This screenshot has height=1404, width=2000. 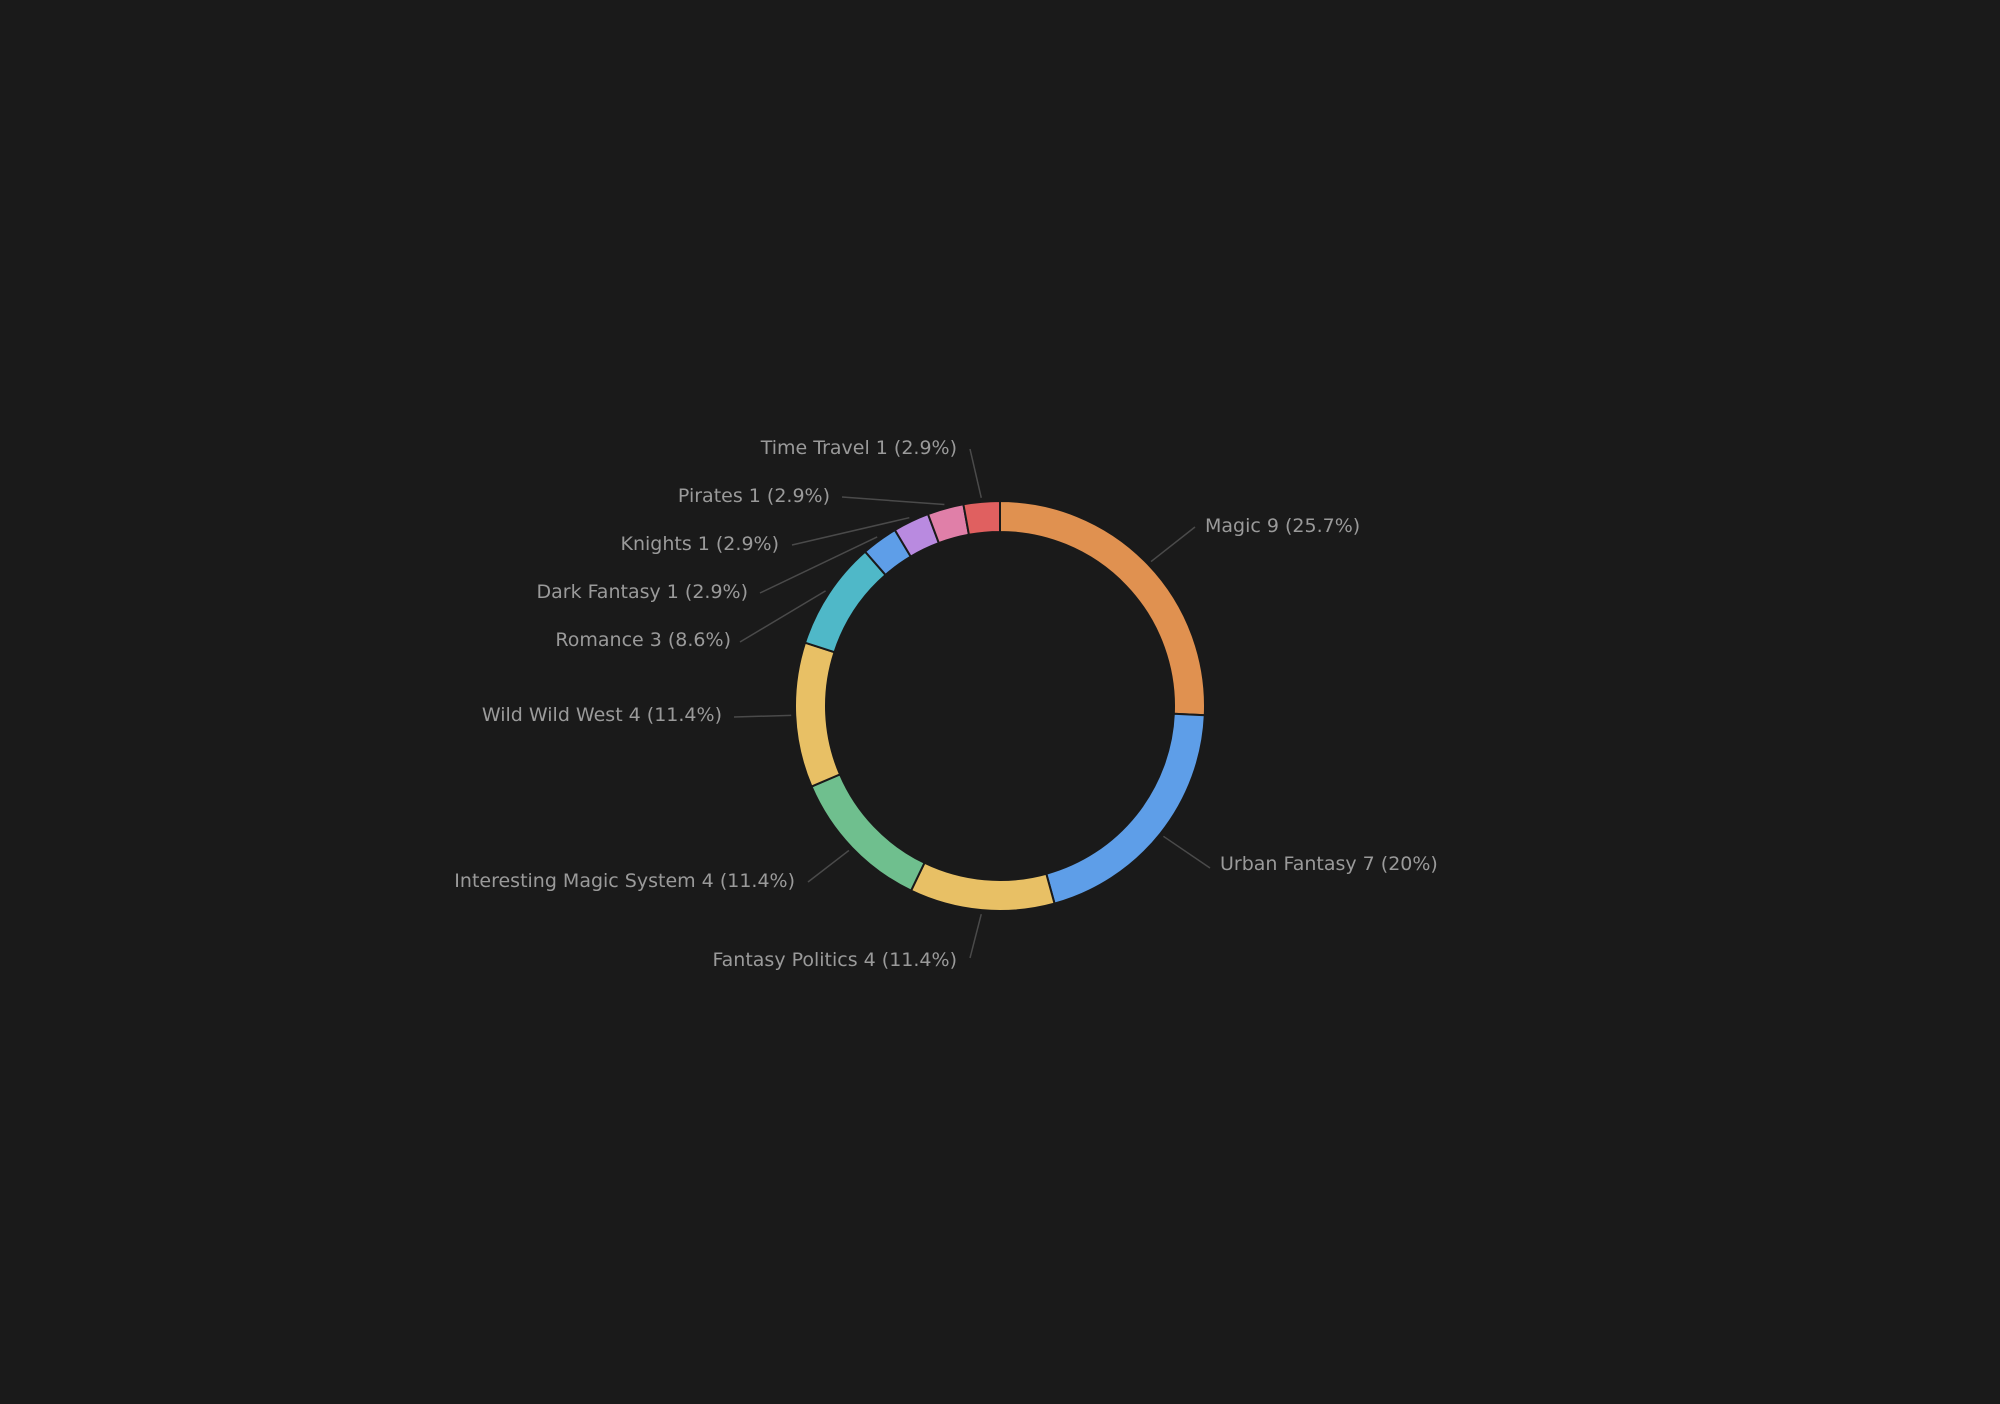 I want to click on leader-line-dark-fantasy, so click(x=818, y=565).